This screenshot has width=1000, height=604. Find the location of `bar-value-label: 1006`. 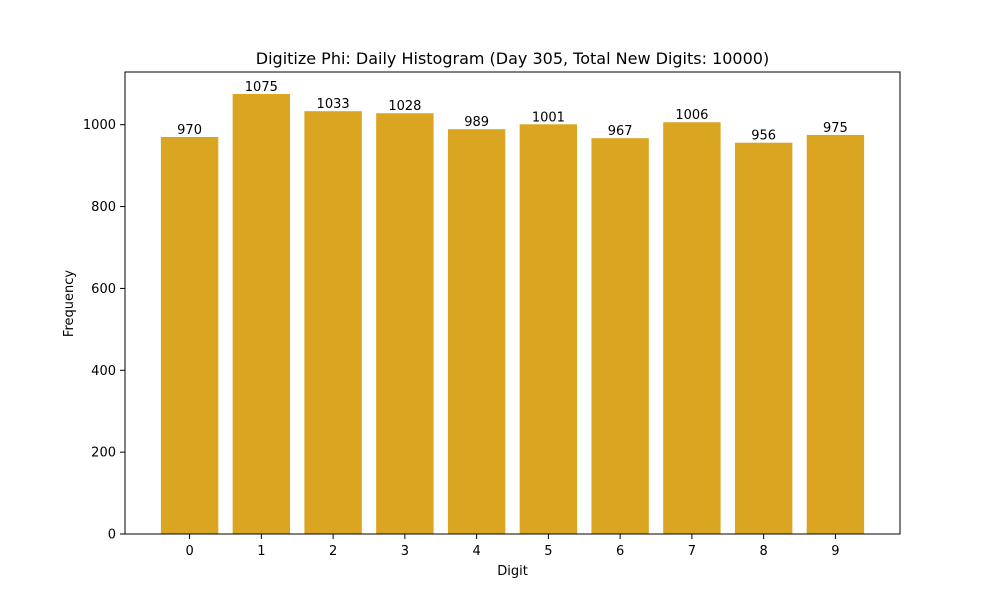

bar-value-label: 1006 is located at coordinates (691, 115).